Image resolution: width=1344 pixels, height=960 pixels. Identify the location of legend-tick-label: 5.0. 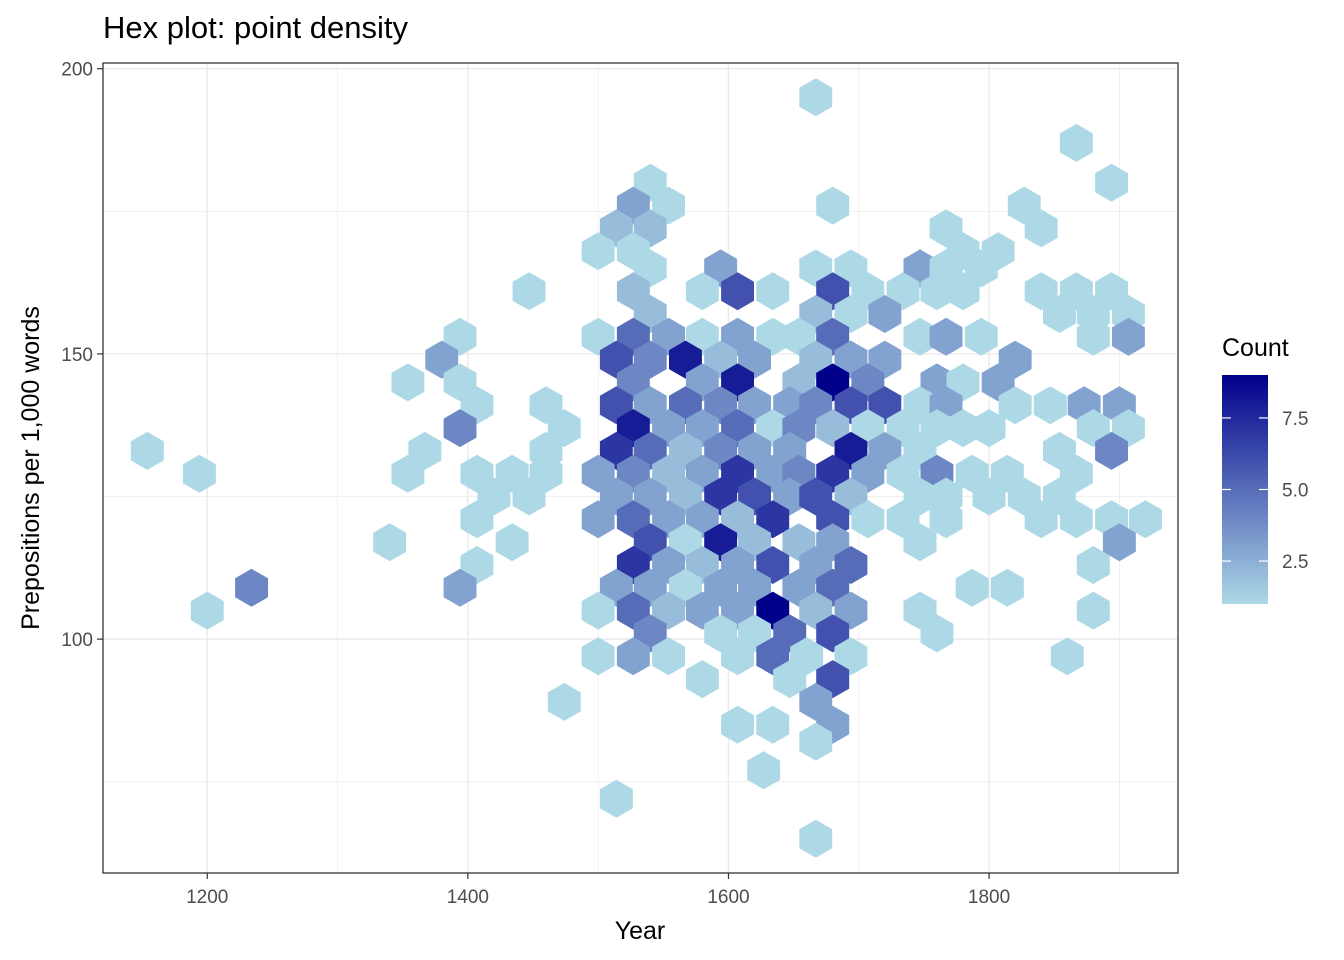
(1295, 491).